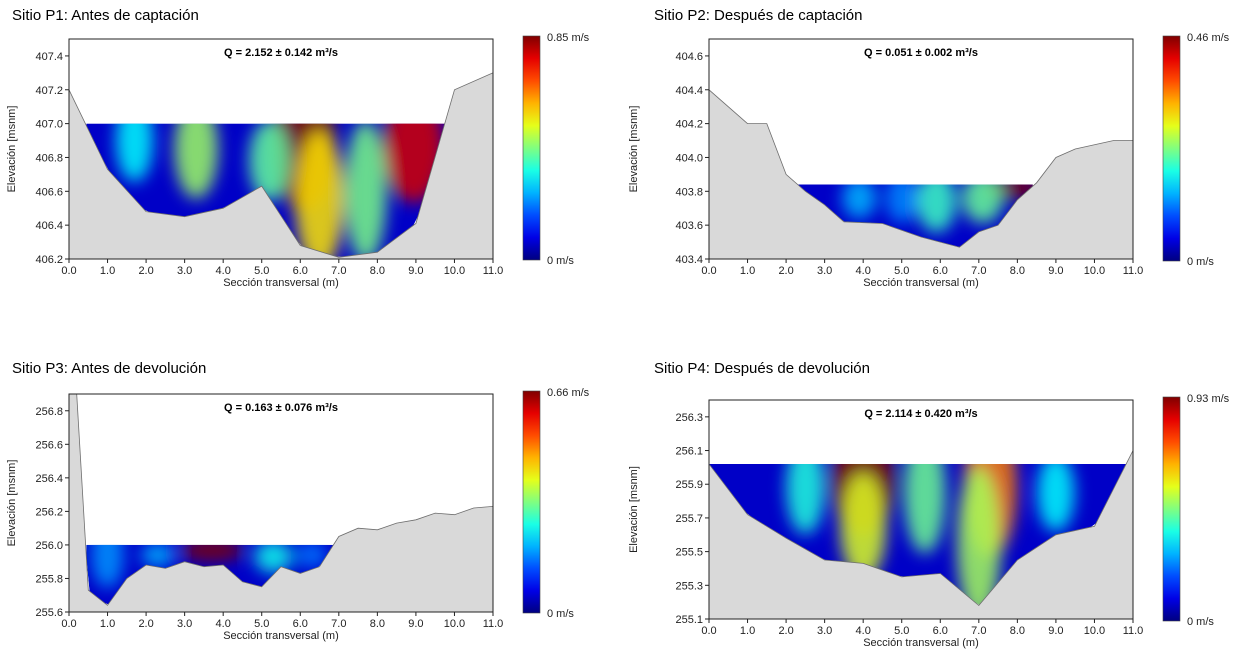 This screenshot has height=660, width=1244. I want to click on y-tick-label: 407.0, so click(49, 125).